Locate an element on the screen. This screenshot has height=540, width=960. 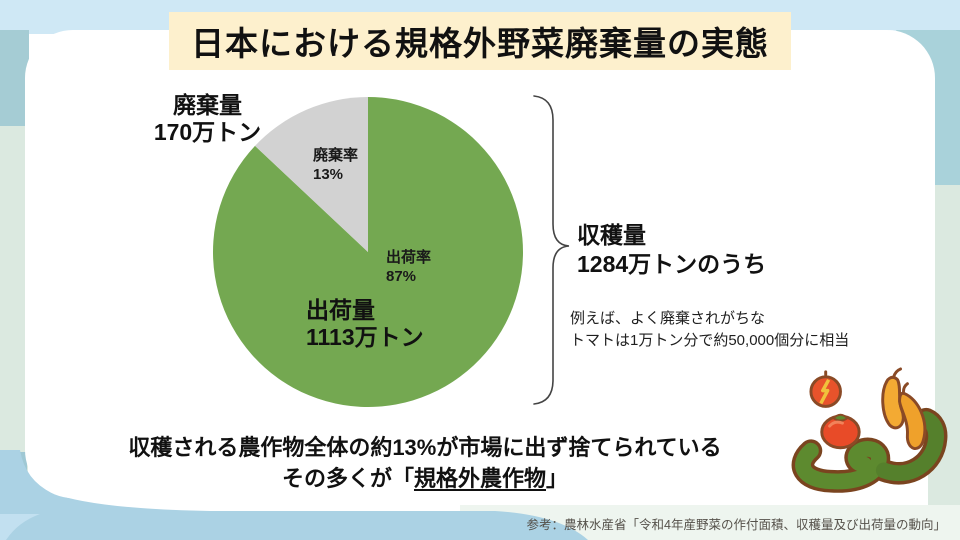
waste-amount-label: 廃棄量 170万トン is located at coordinates (207, 119).